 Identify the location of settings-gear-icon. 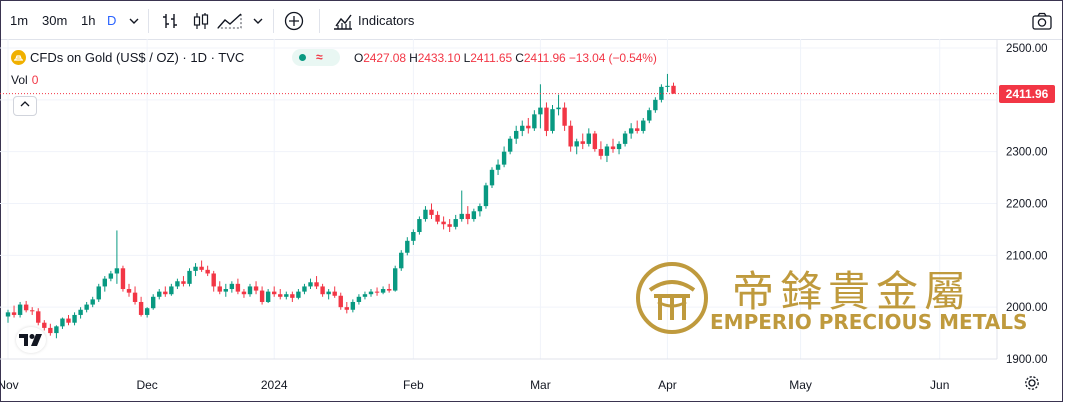
(1032, 385).